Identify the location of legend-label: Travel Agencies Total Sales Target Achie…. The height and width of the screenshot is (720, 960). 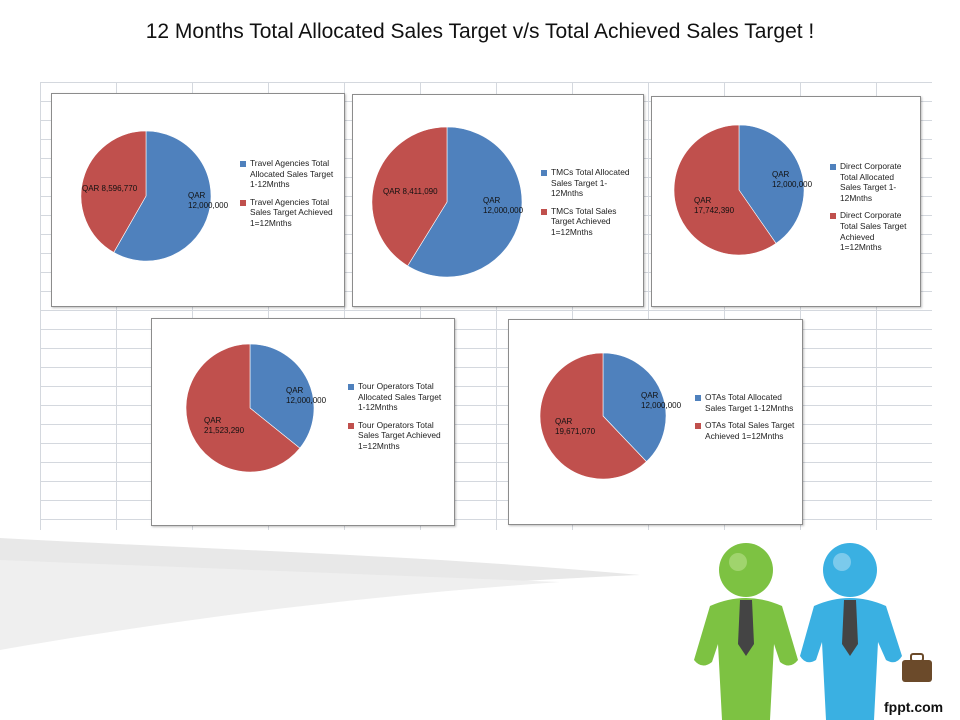
(291, 212).